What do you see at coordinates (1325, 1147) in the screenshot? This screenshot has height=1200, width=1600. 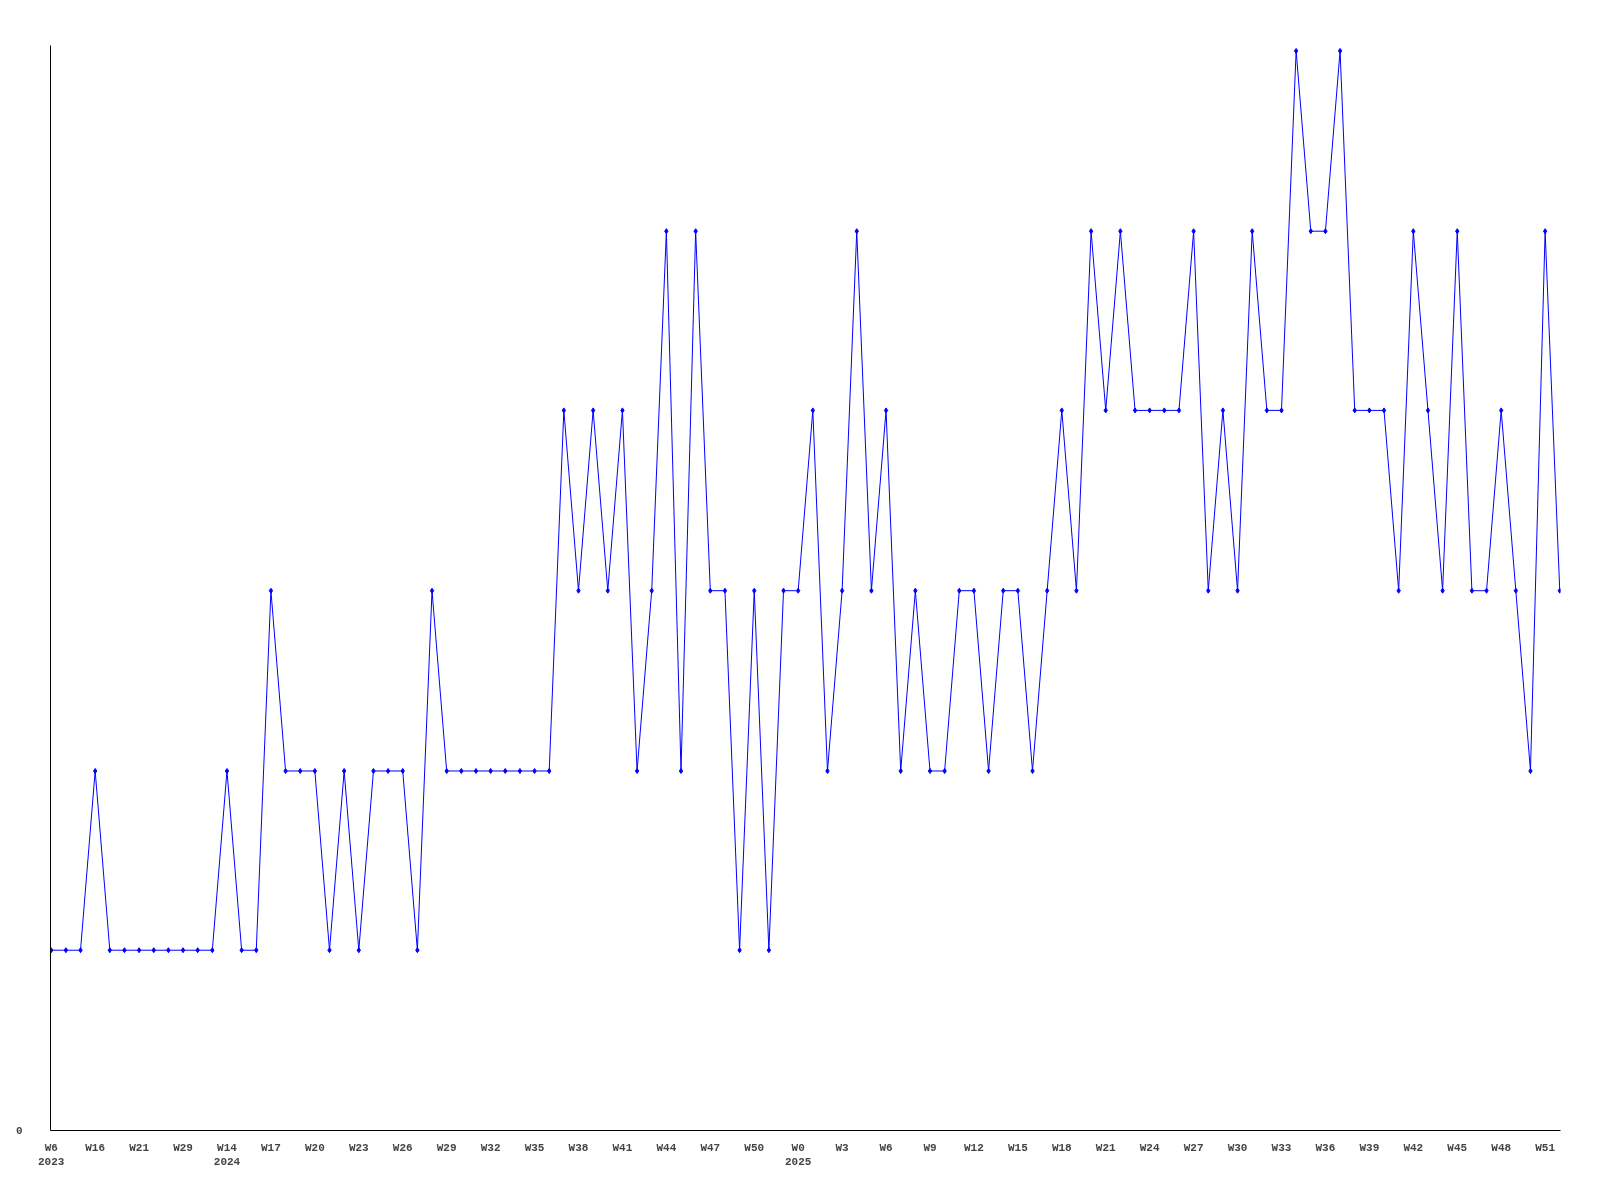 I see `x-tick-label: W36` at bounding box center [1325, 1147].